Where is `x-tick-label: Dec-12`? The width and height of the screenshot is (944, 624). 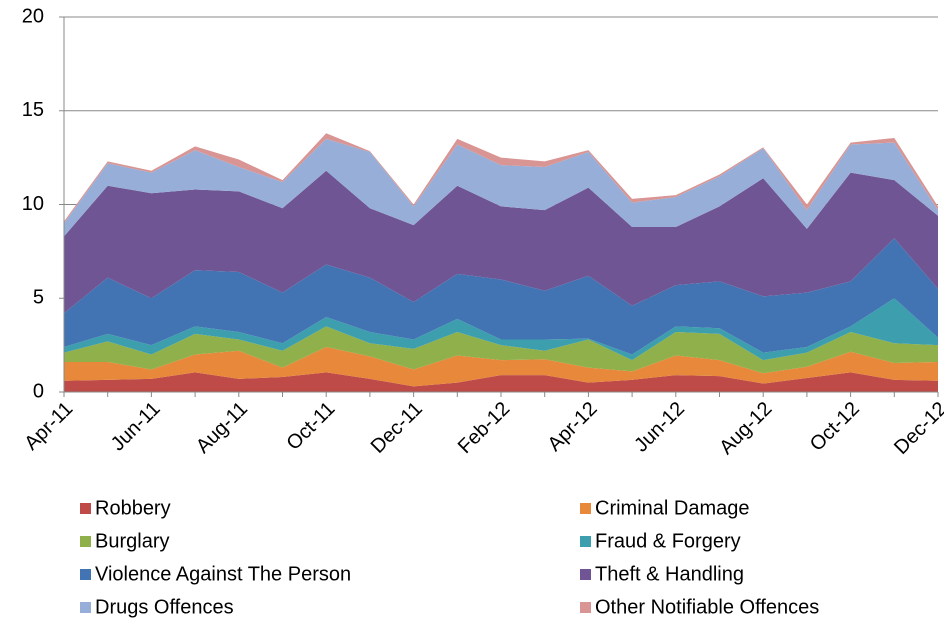 x-tick-label: Dec-12 is located at coordinates (917, 428).